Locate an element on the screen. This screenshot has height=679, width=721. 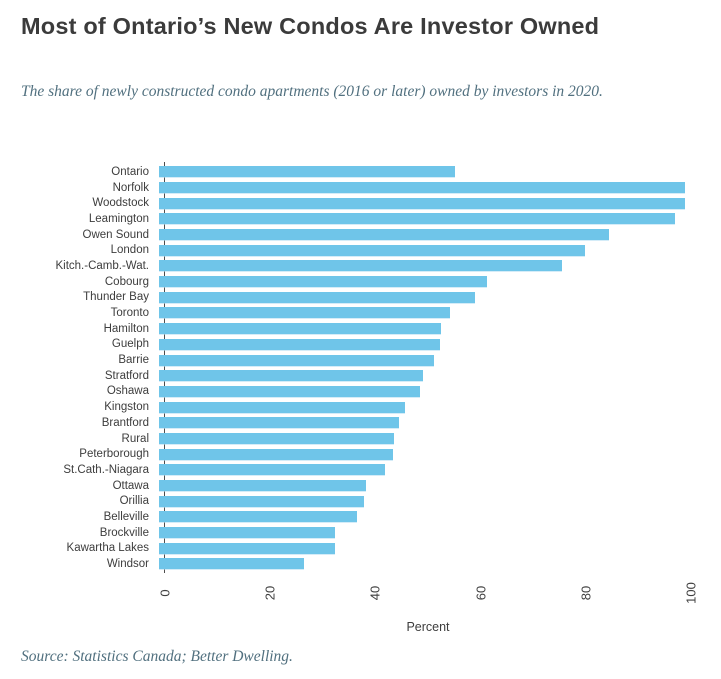
category-label: Rural is located at coordinates (135, 438).